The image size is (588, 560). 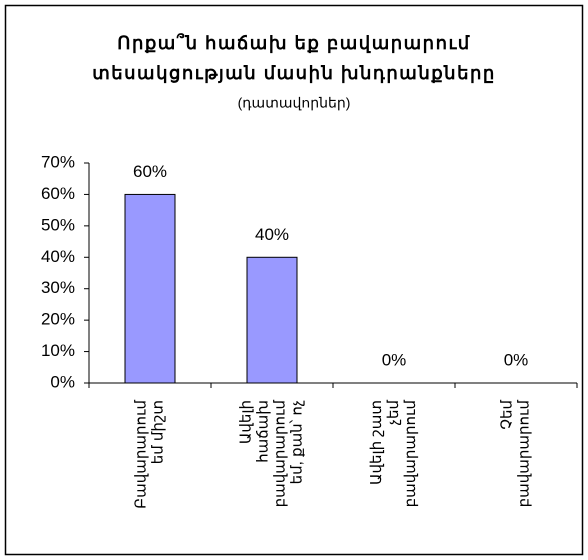 I want to click on x-tick-label: Բավարարումեմ միշտ, so click(x=149, y=454).